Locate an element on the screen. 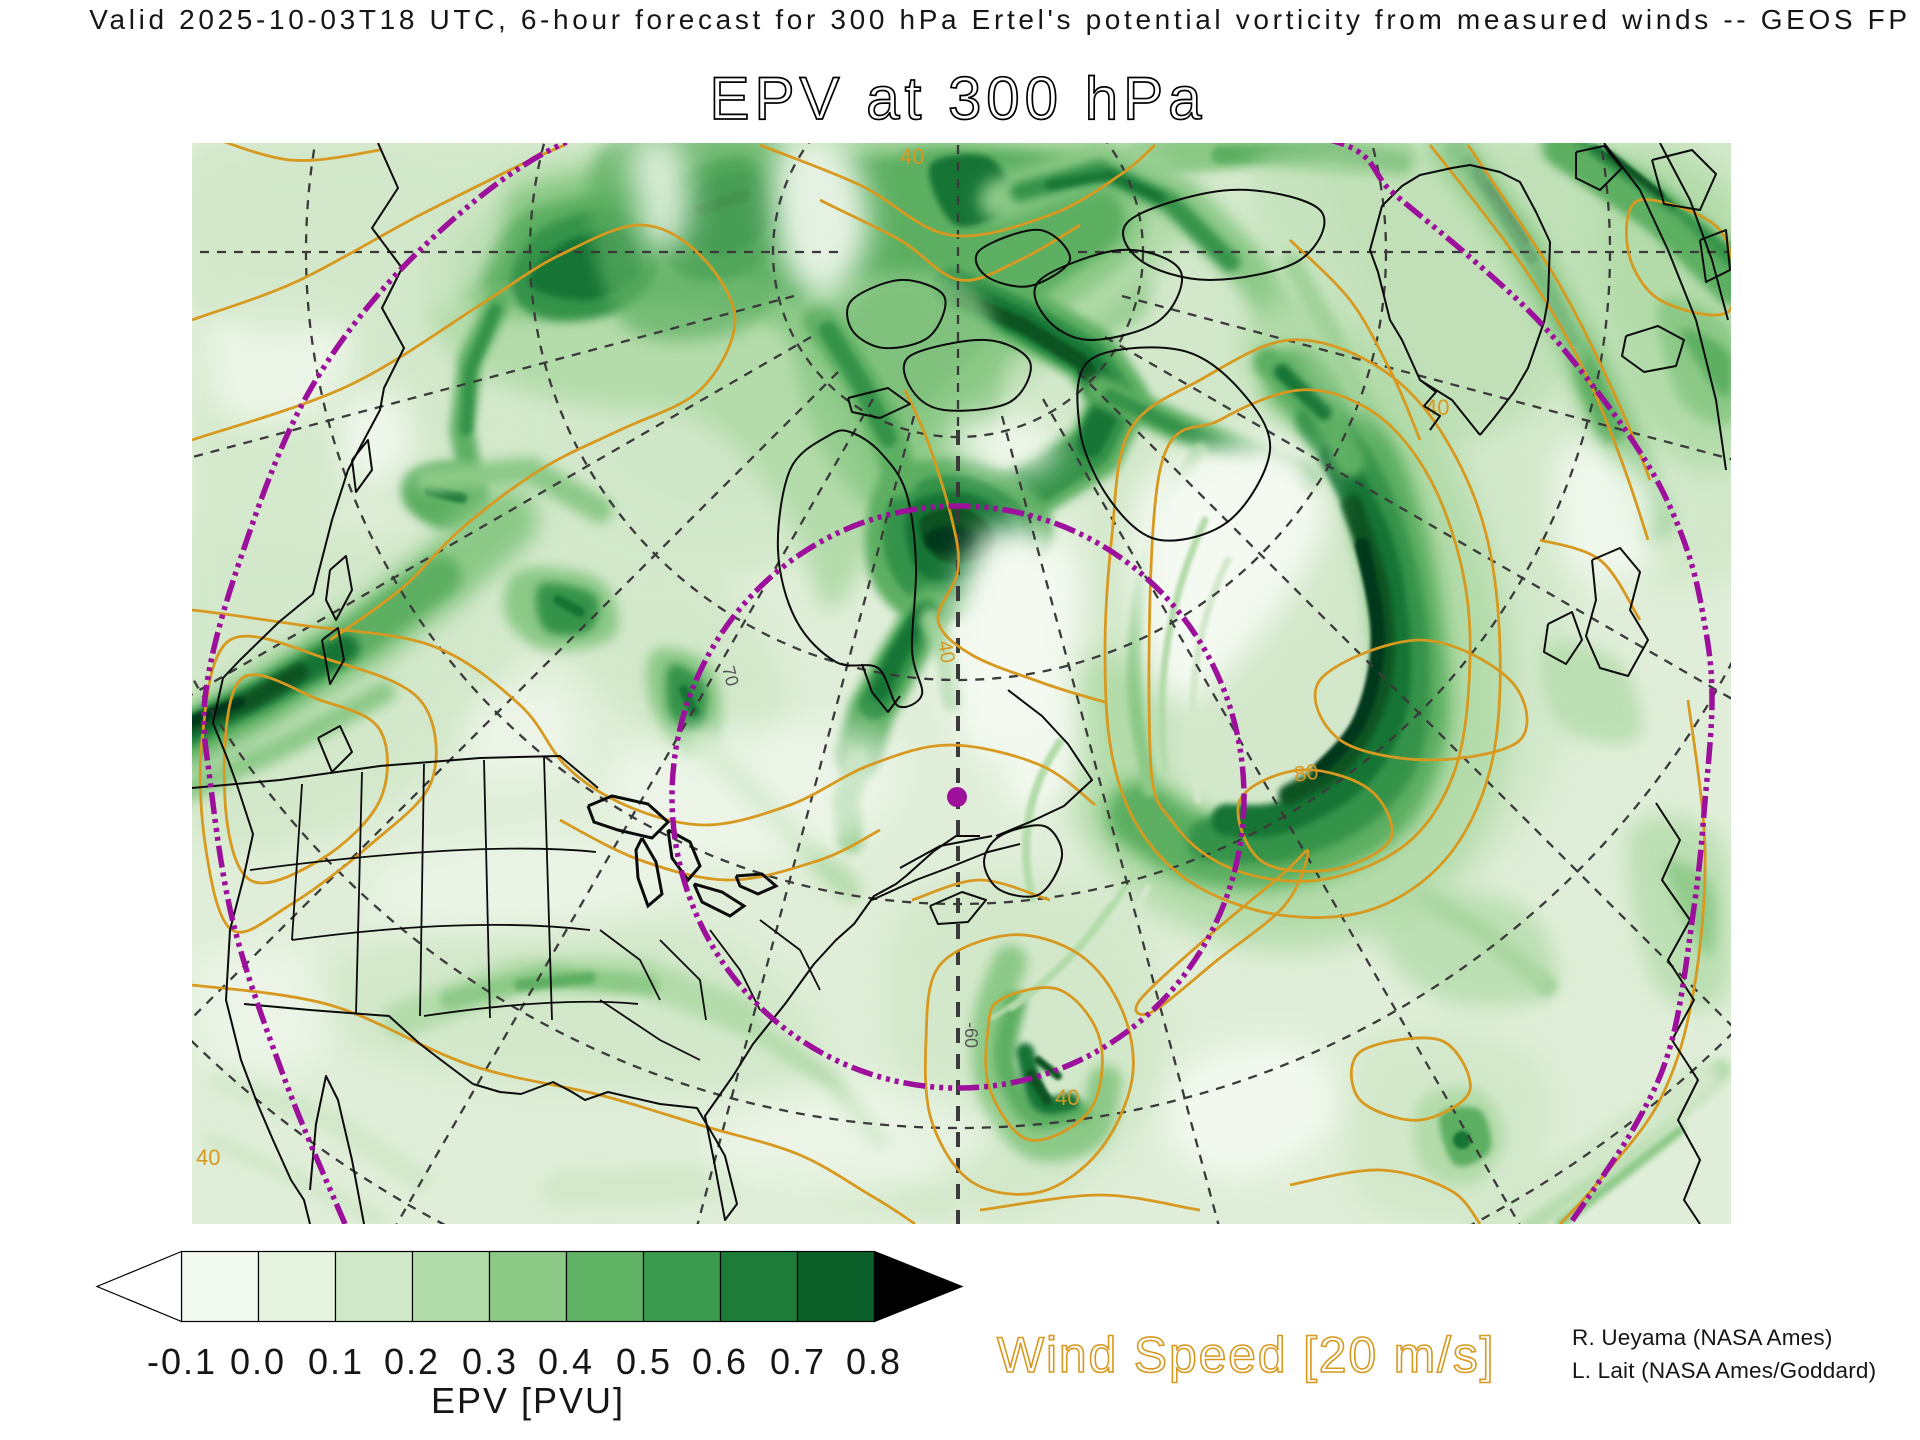  svg-text: EPV at 300 hPa is located at coordinates (958, 98).